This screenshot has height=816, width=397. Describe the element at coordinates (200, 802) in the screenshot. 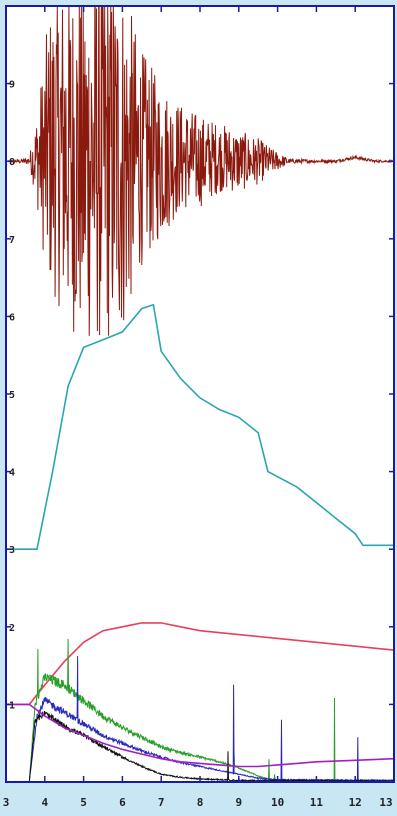

I see `x-tick-label: 8` at that location.